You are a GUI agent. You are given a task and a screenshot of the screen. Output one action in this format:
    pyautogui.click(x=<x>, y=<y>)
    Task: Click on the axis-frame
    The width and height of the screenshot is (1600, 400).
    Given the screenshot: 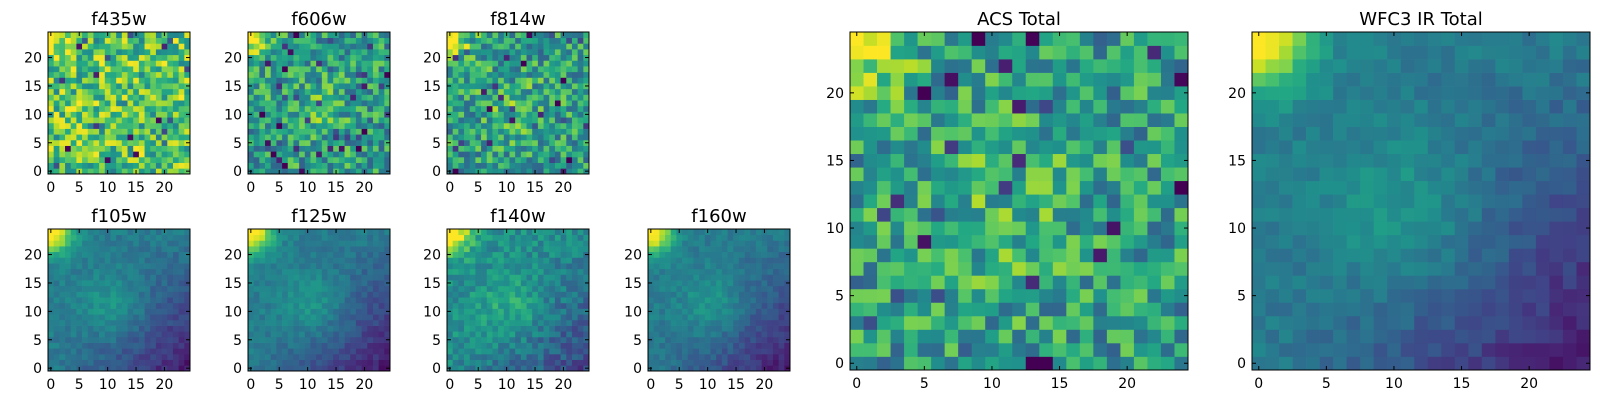 What is the action you would take?
    pyautogui.click(x=119, y=103)
    